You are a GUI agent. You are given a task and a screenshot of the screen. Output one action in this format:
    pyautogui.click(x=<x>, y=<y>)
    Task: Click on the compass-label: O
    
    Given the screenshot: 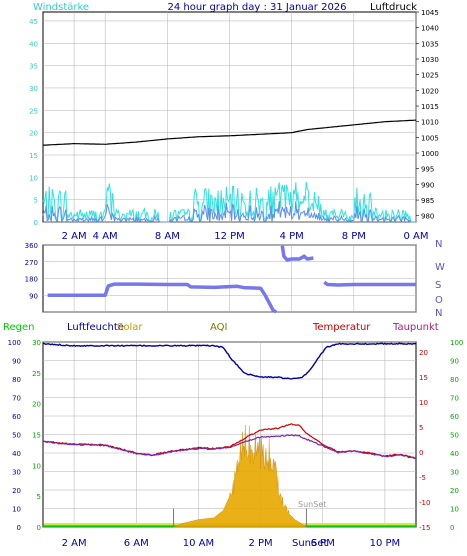 What is the action you would take?
    pyautogui.click(x=439, y=300)
    